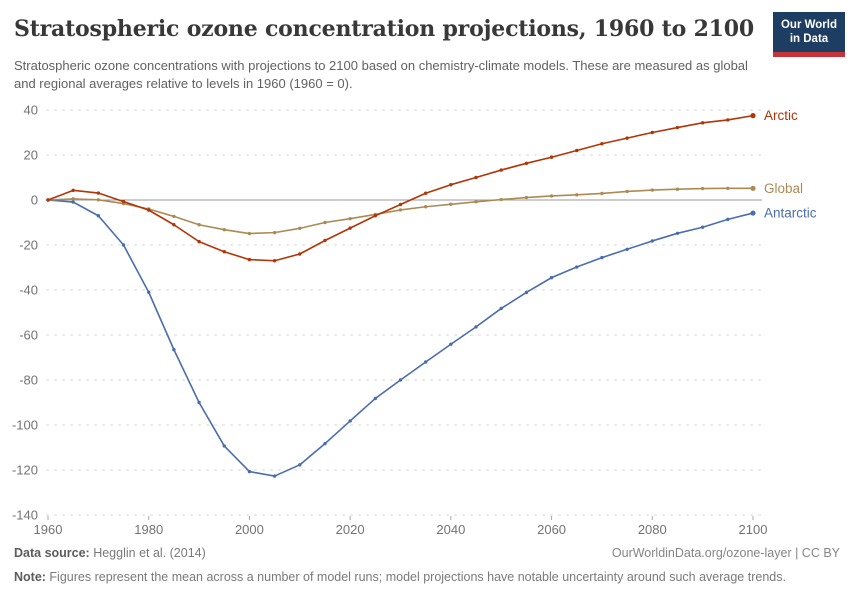  I want to click on series-label-arctic: Arctic, so click(781, 115).